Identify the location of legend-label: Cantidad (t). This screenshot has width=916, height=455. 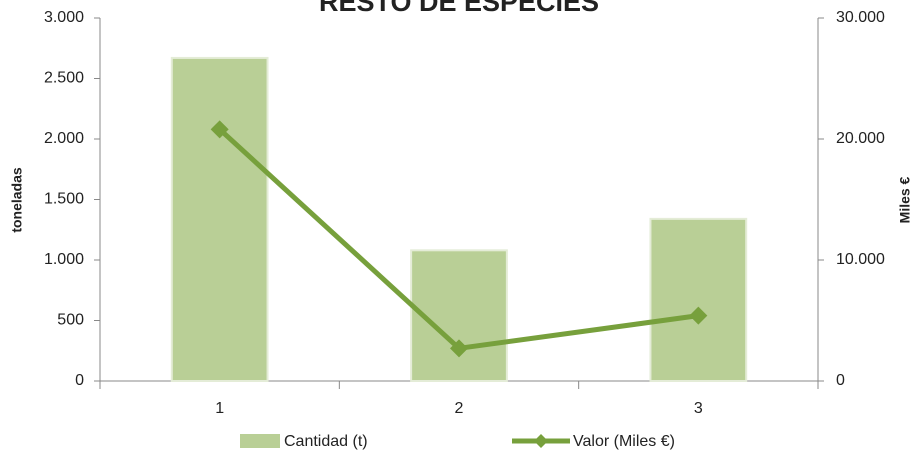
(326, 441).